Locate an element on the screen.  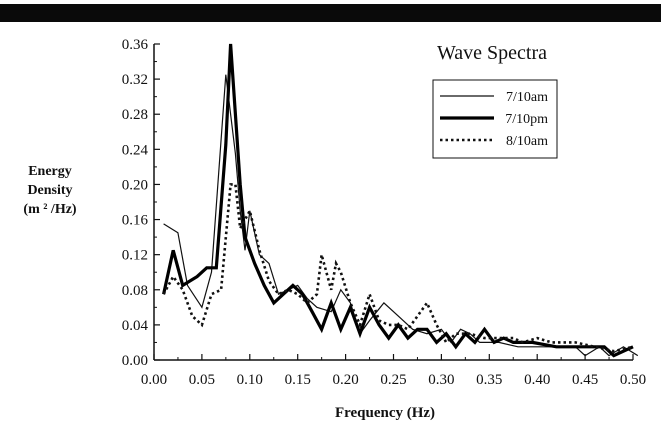
y-tick-label: 0.36 is located at coordinates (135, 45).